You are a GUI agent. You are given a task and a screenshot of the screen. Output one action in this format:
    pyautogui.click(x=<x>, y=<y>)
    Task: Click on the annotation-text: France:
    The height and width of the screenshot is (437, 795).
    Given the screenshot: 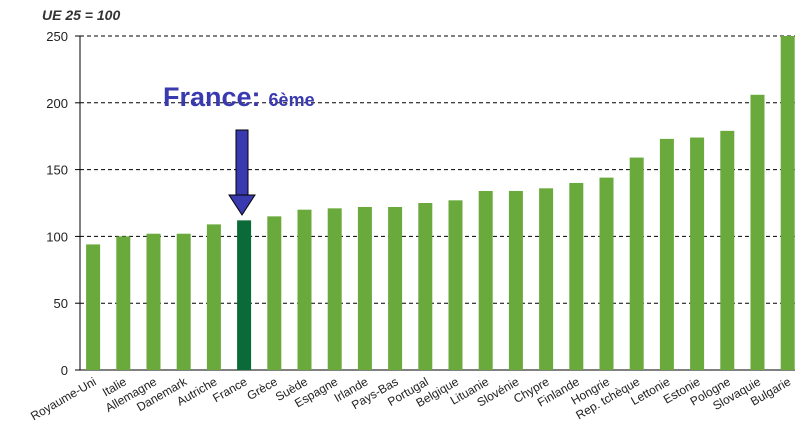 What is the action you would take?
    pyautogui.click(x=212, y=97)
    